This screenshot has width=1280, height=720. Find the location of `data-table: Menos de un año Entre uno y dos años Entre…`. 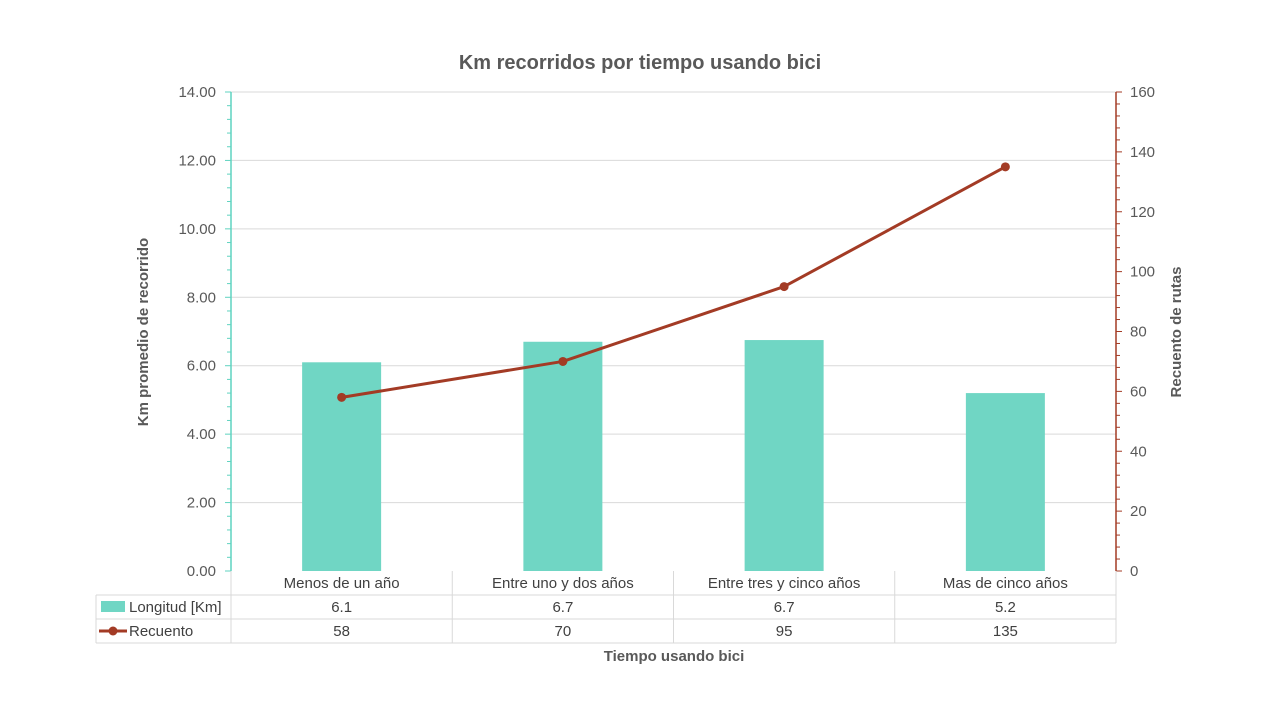

data-table: Menos de un año Entre uno y dos años Entre… is located at coordinates (606, 607).